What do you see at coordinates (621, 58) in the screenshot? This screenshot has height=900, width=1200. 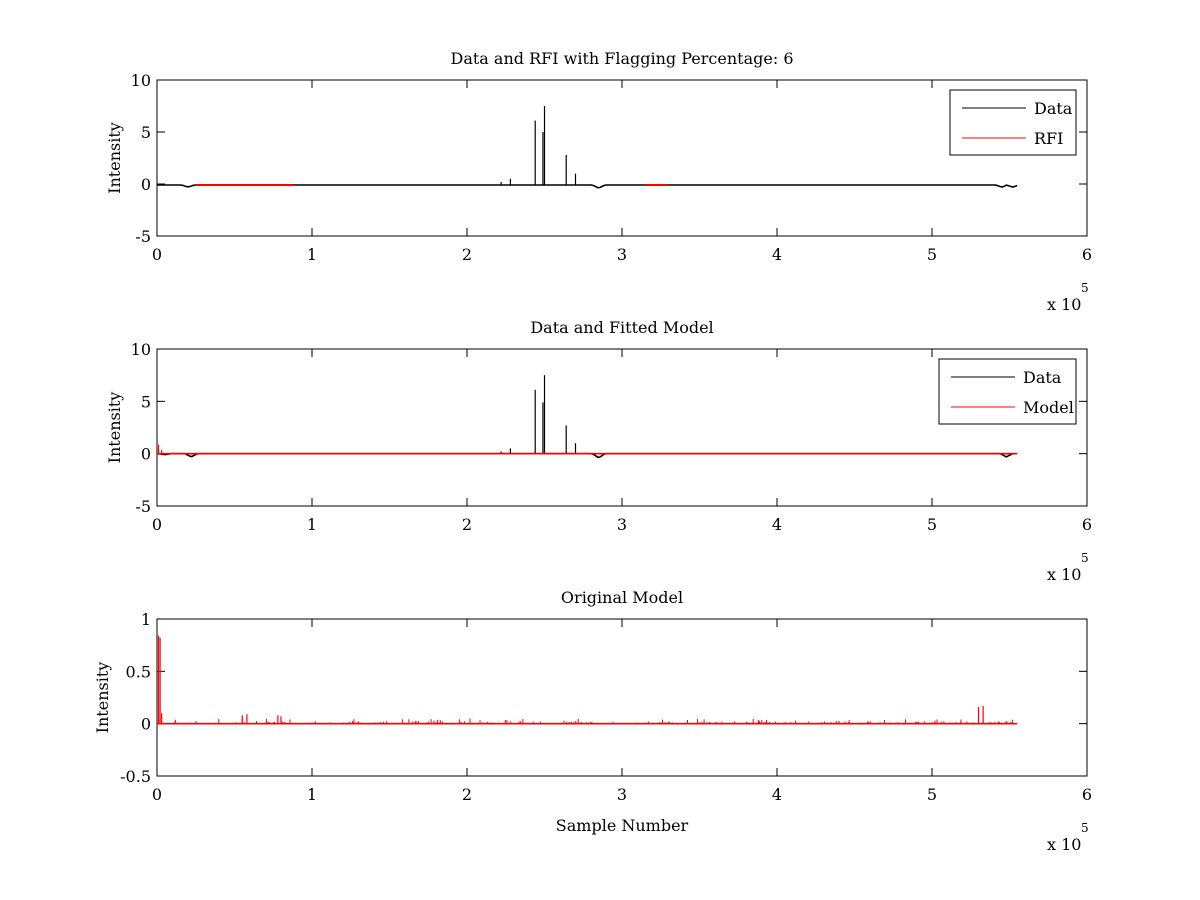 I see `chart-title: Data and RFI with Flagging Percentage: 6` at bounding box center [621, 58].